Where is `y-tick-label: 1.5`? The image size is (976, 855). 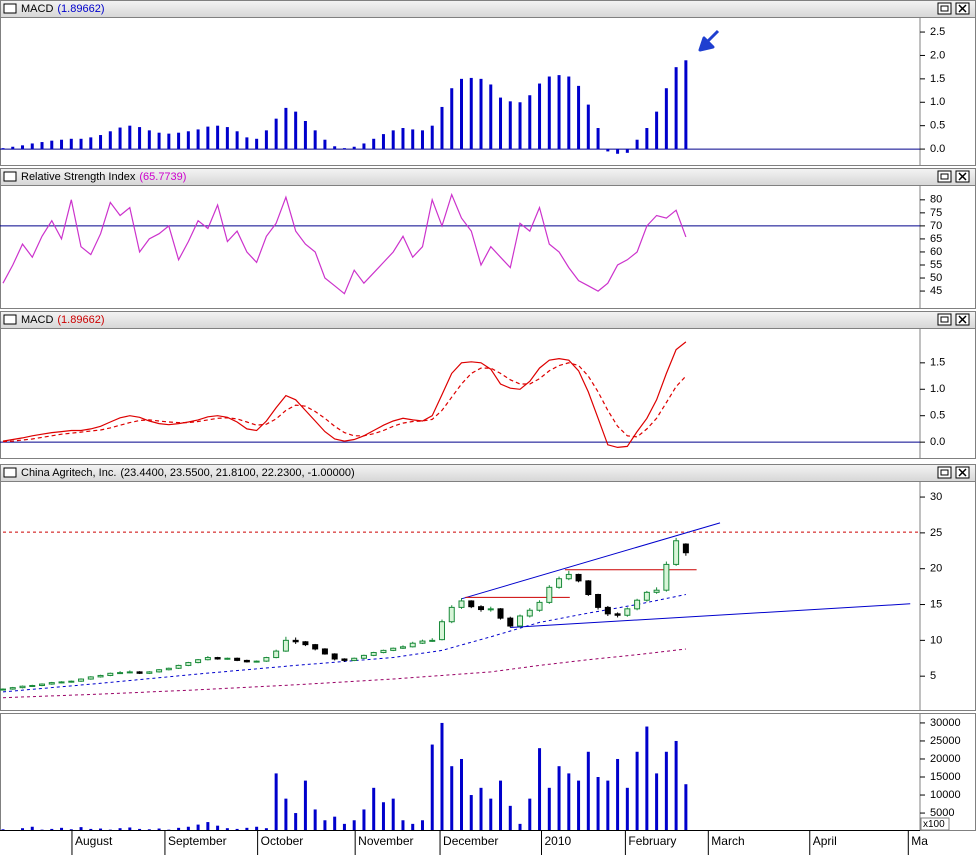 y-tick-label: 1.5 is located at coordinates (937, 79).